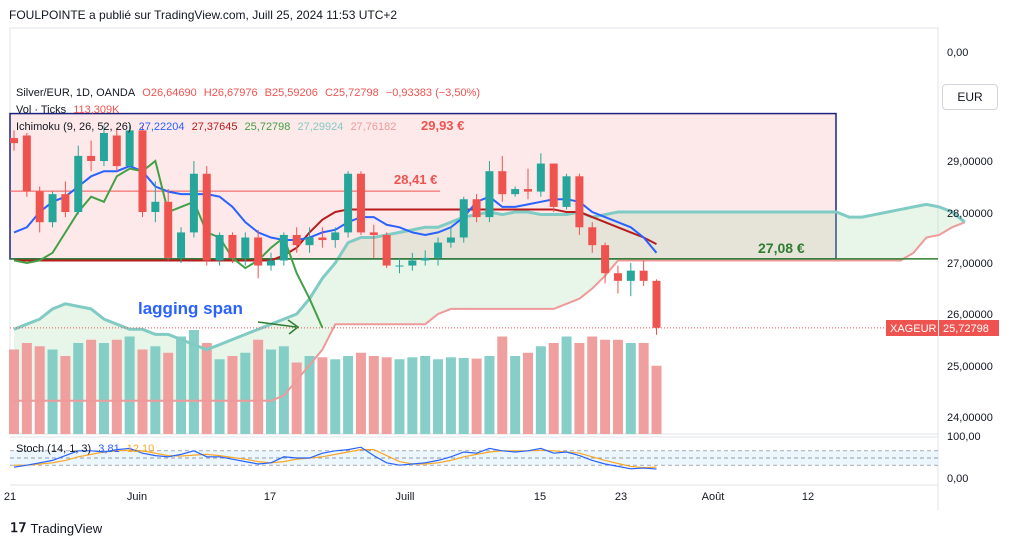 The height and width of the screenshot is (546, 1013). What do you see at coordinates (335, 458) in the screenshot?
I see `stoch-k-line` at bounding box center [335, 458].